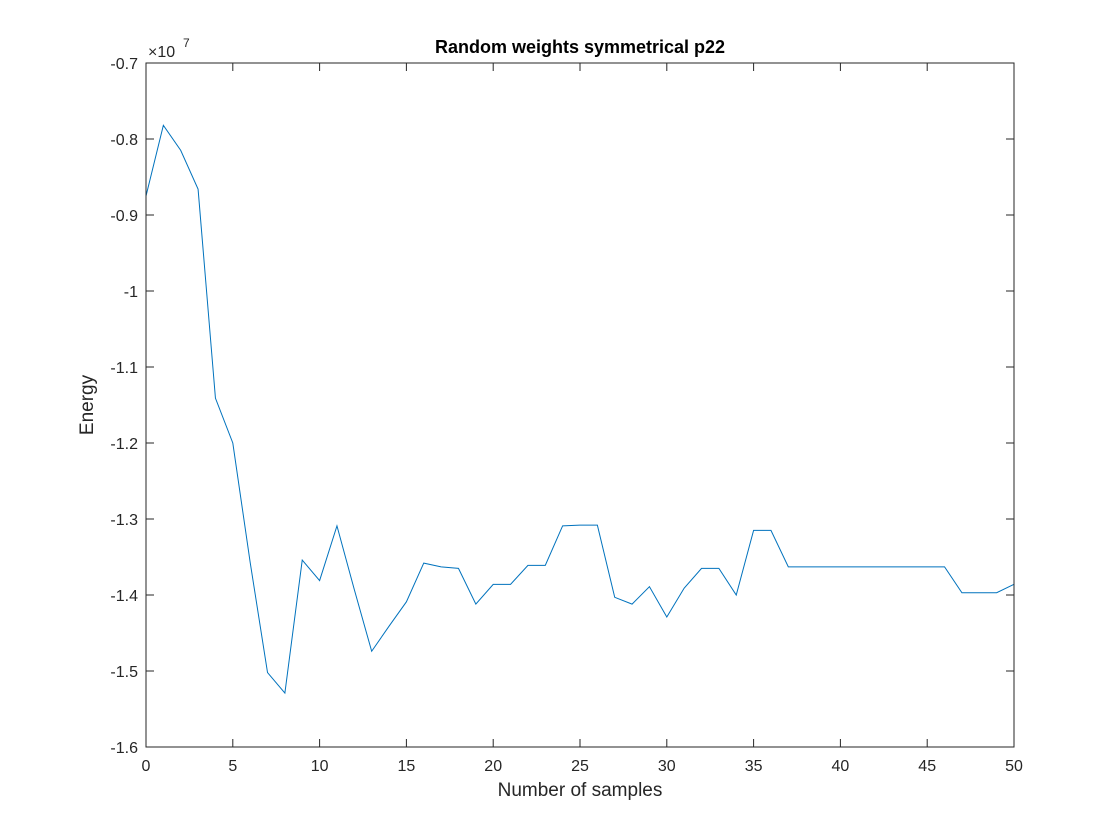 This screenshot has width=1120, height=840. What do you see at coordinates (407, 766) in the screenshot?
I see `x-tick-label: 15` at bounding box center [407, 766].